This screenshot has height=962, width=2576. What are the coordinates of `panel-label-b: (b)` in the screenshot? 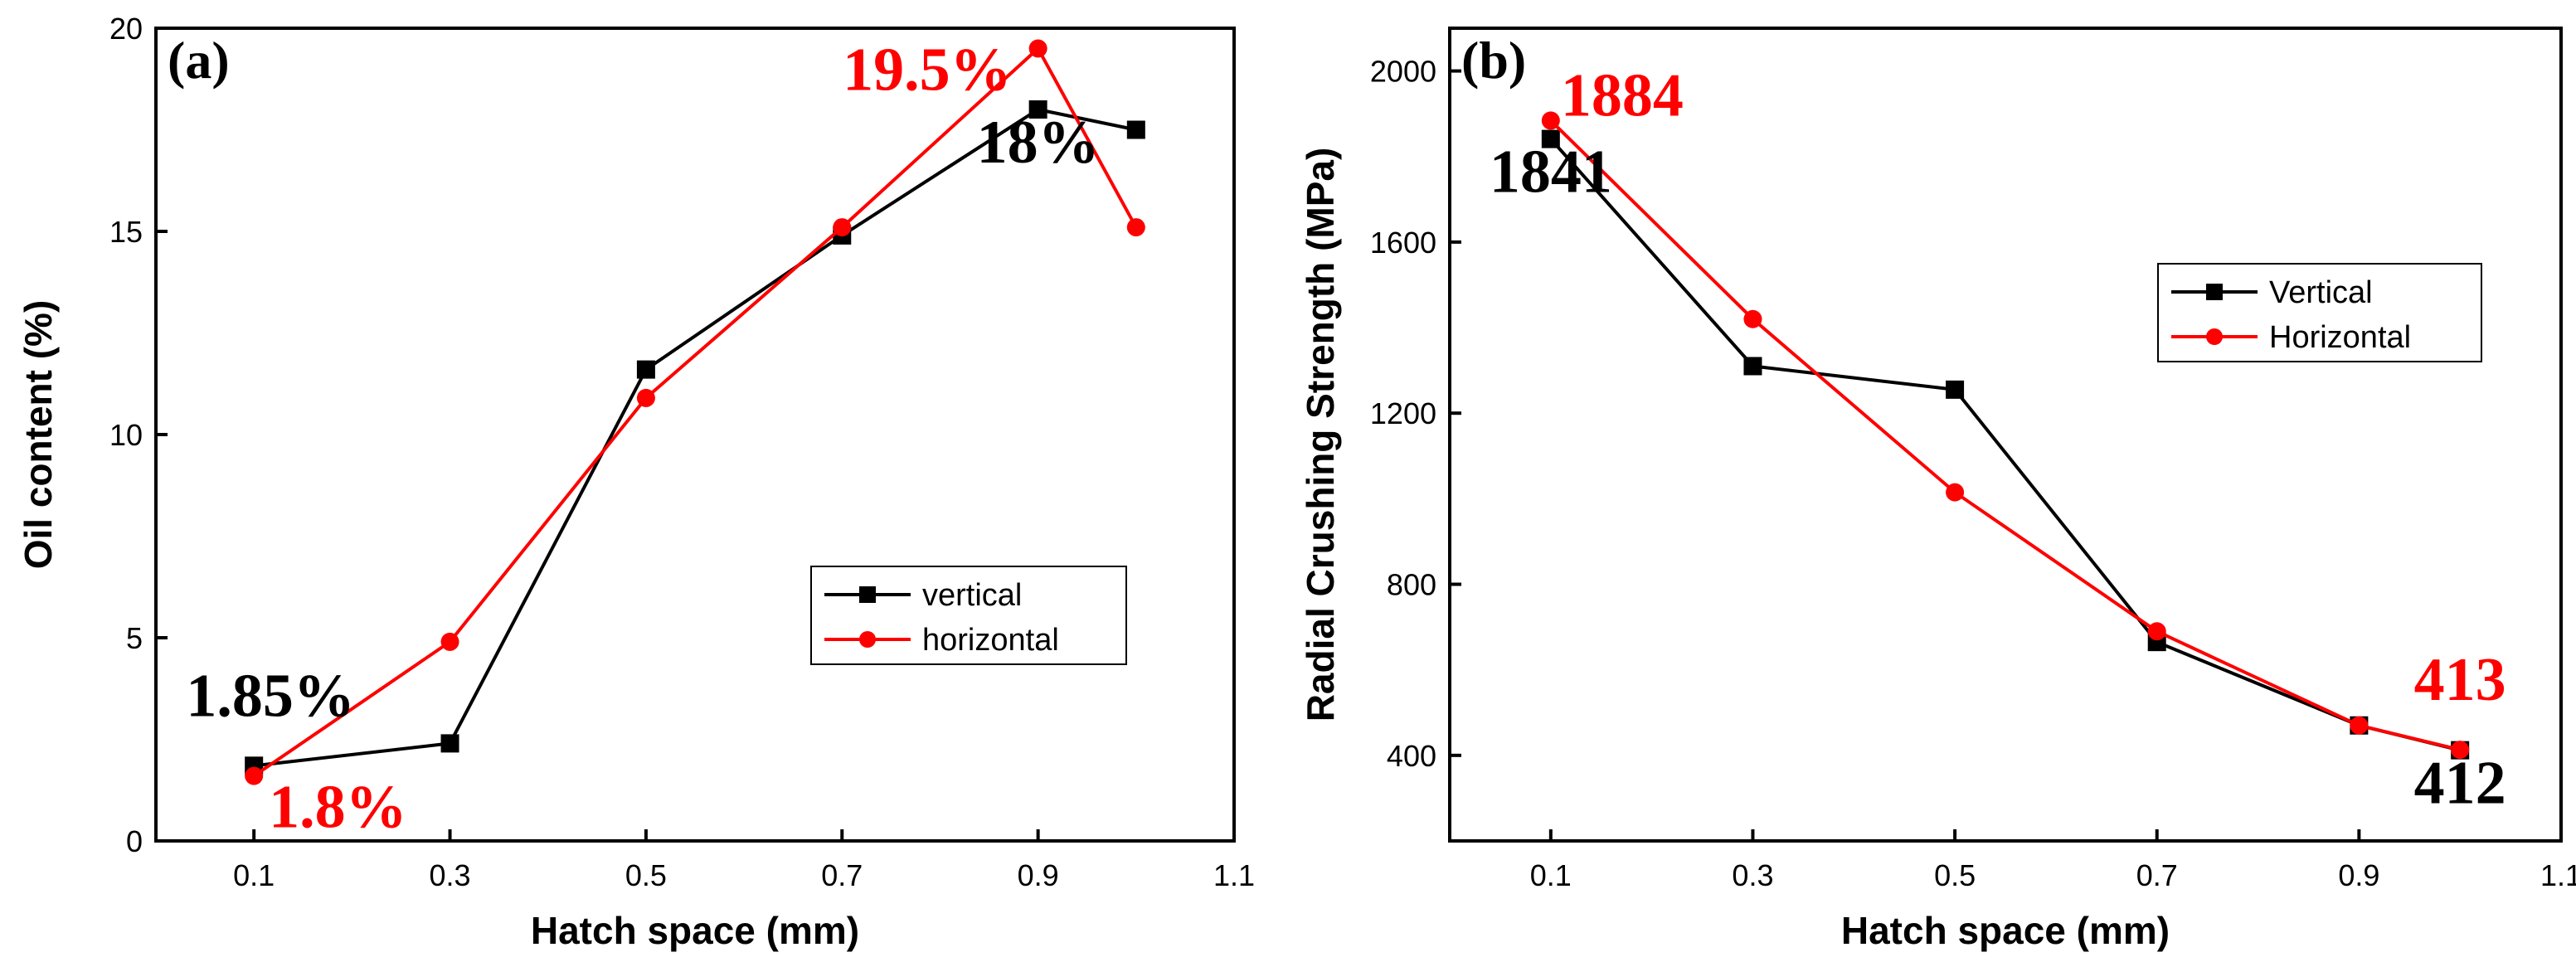 It's located at (1494, 60).